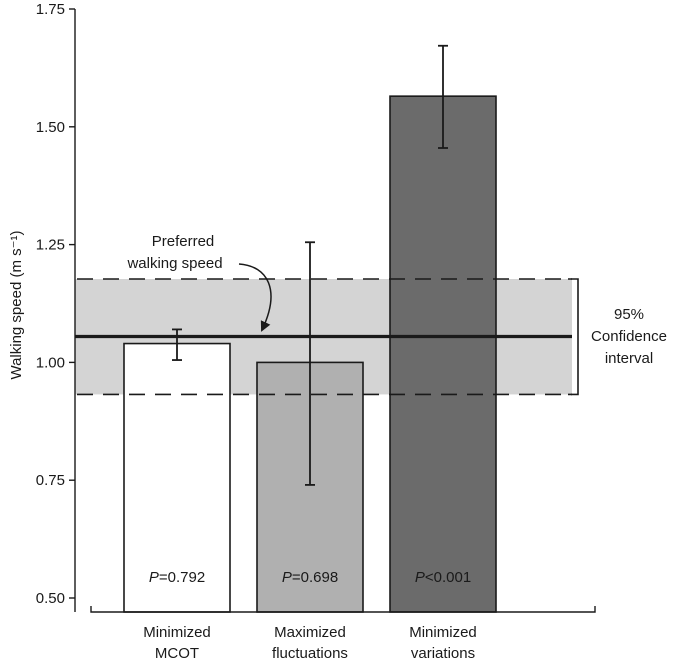 This screenshot has width=682, height=663. I want to click on category-label-3-line2: variations, so click(443, 653).